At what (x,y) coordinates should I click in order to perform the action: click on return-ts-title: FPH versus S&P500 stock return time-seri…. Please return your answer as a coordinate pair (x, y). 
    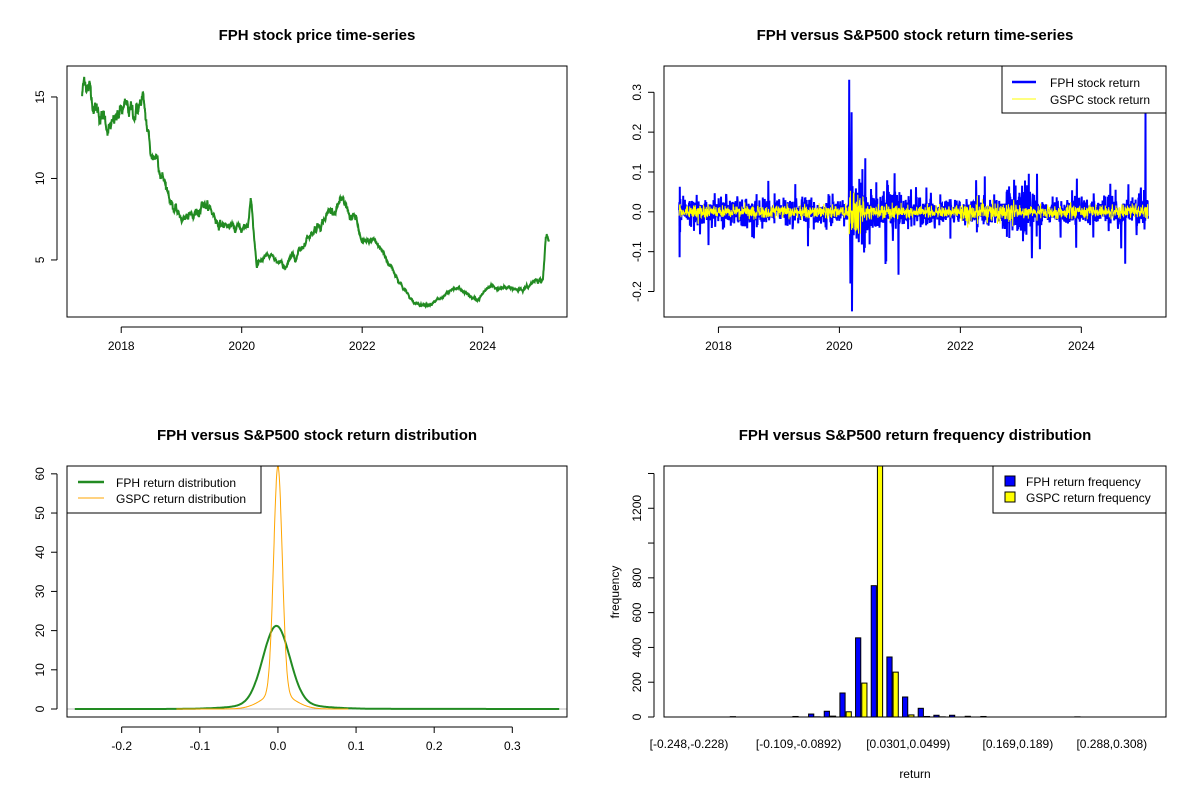
    Looking at the image, I should click on (915, 35).